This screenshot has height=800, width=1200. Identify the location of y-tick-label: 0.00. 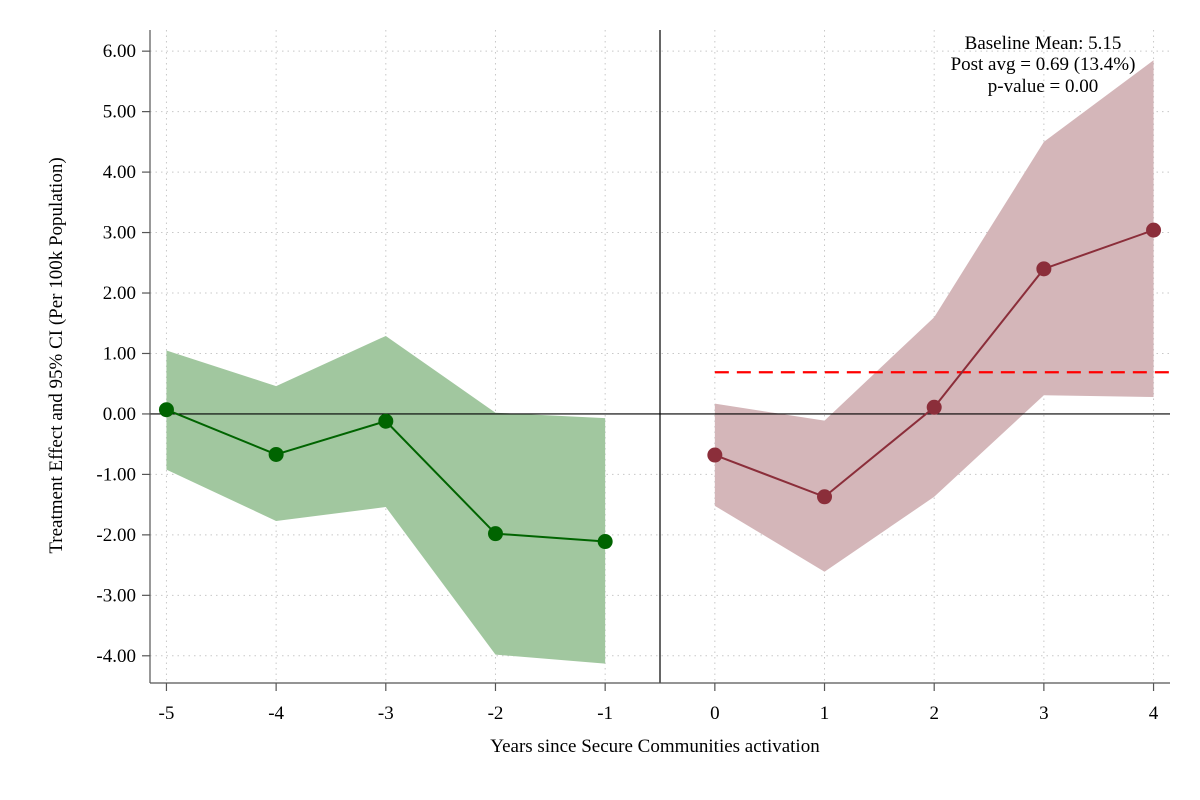
(119, 414).